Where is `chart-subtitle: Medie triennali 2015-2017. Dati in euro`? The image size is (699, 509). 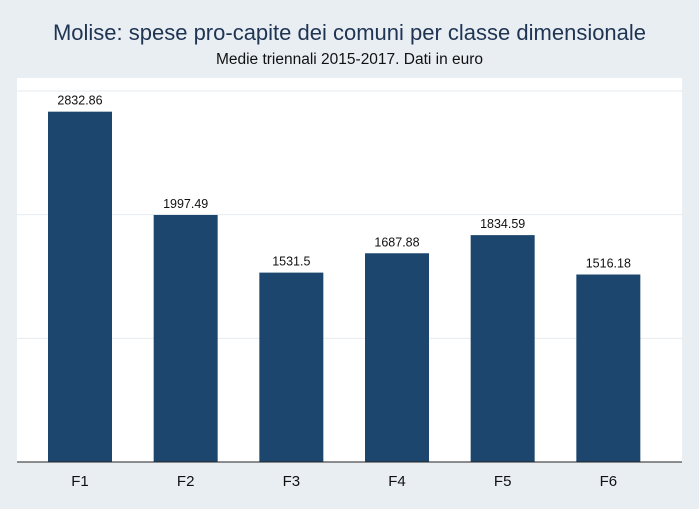 chart-subtitle: Medie triennali 2015-2017. Dati in euro is located at coordinates (349, 59).